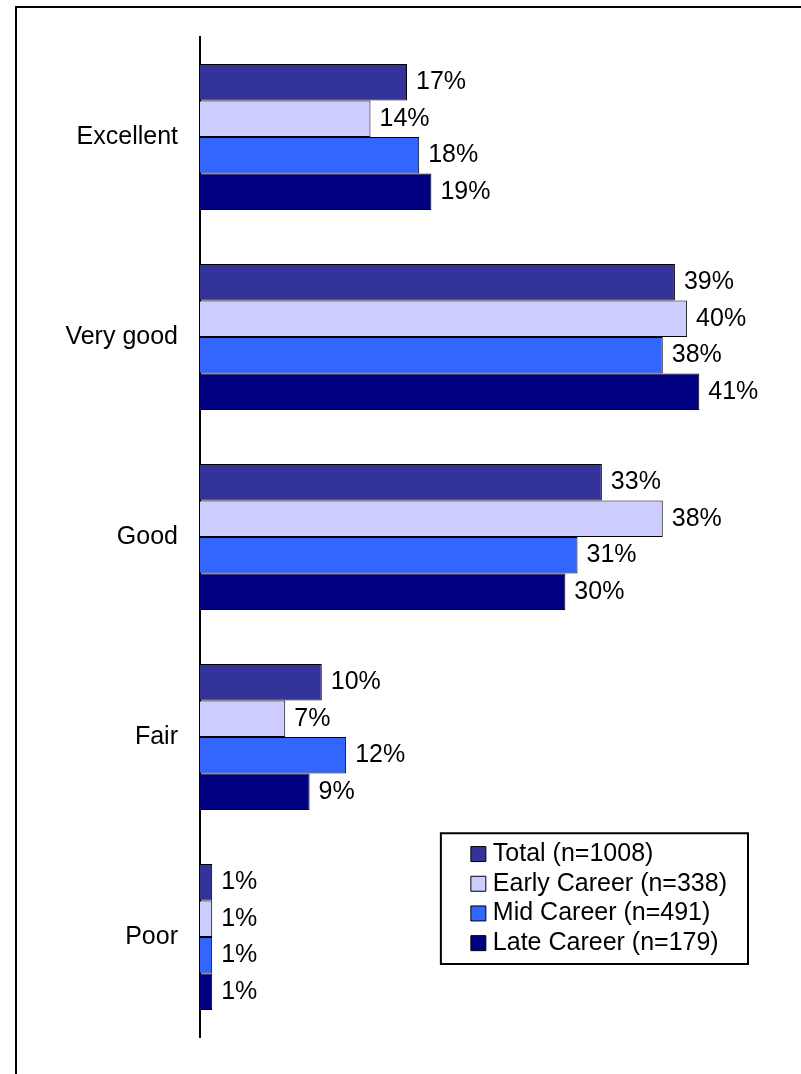 This screenshot has height=1074, width=801. I want to click on legend-label: Early Career (n=338), so click(610, 881).